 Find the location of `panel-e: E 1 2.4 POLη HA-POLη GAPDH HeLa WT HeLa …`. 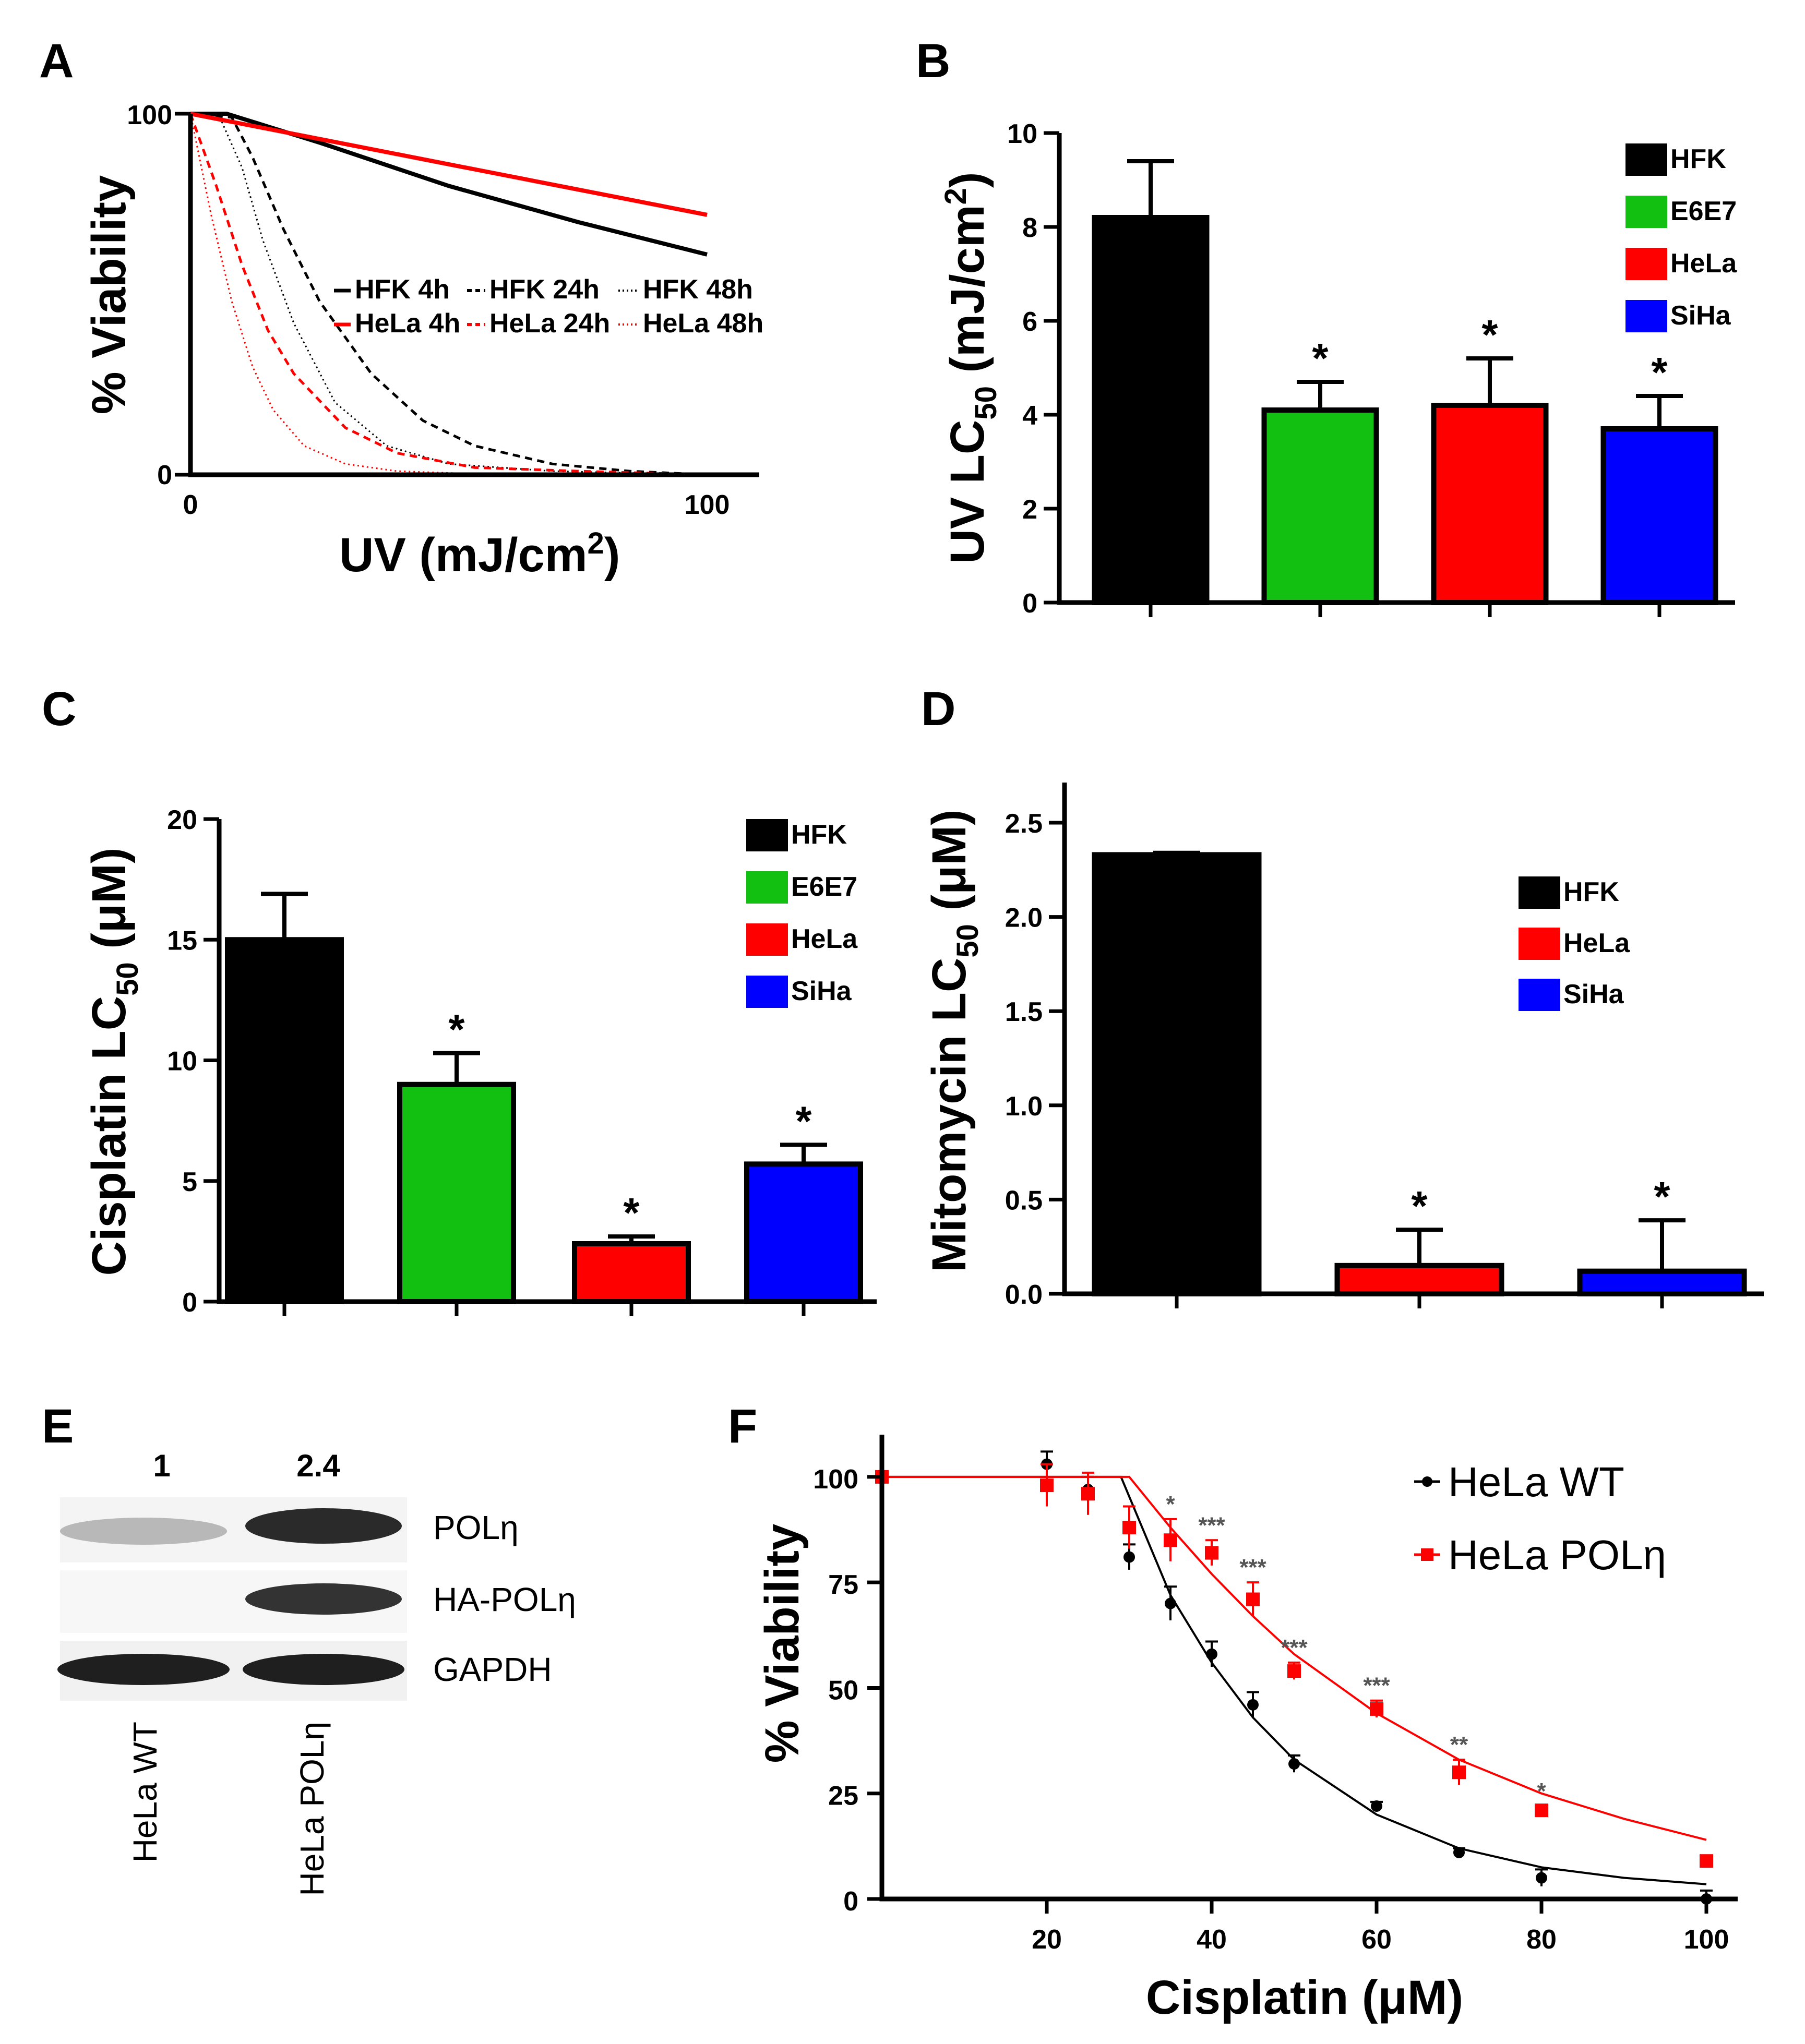

panel-e: E 1 2.4 POLη HA-POLη GAPDH HeLa WT HeLa … is located at coordinates (309, 1648).